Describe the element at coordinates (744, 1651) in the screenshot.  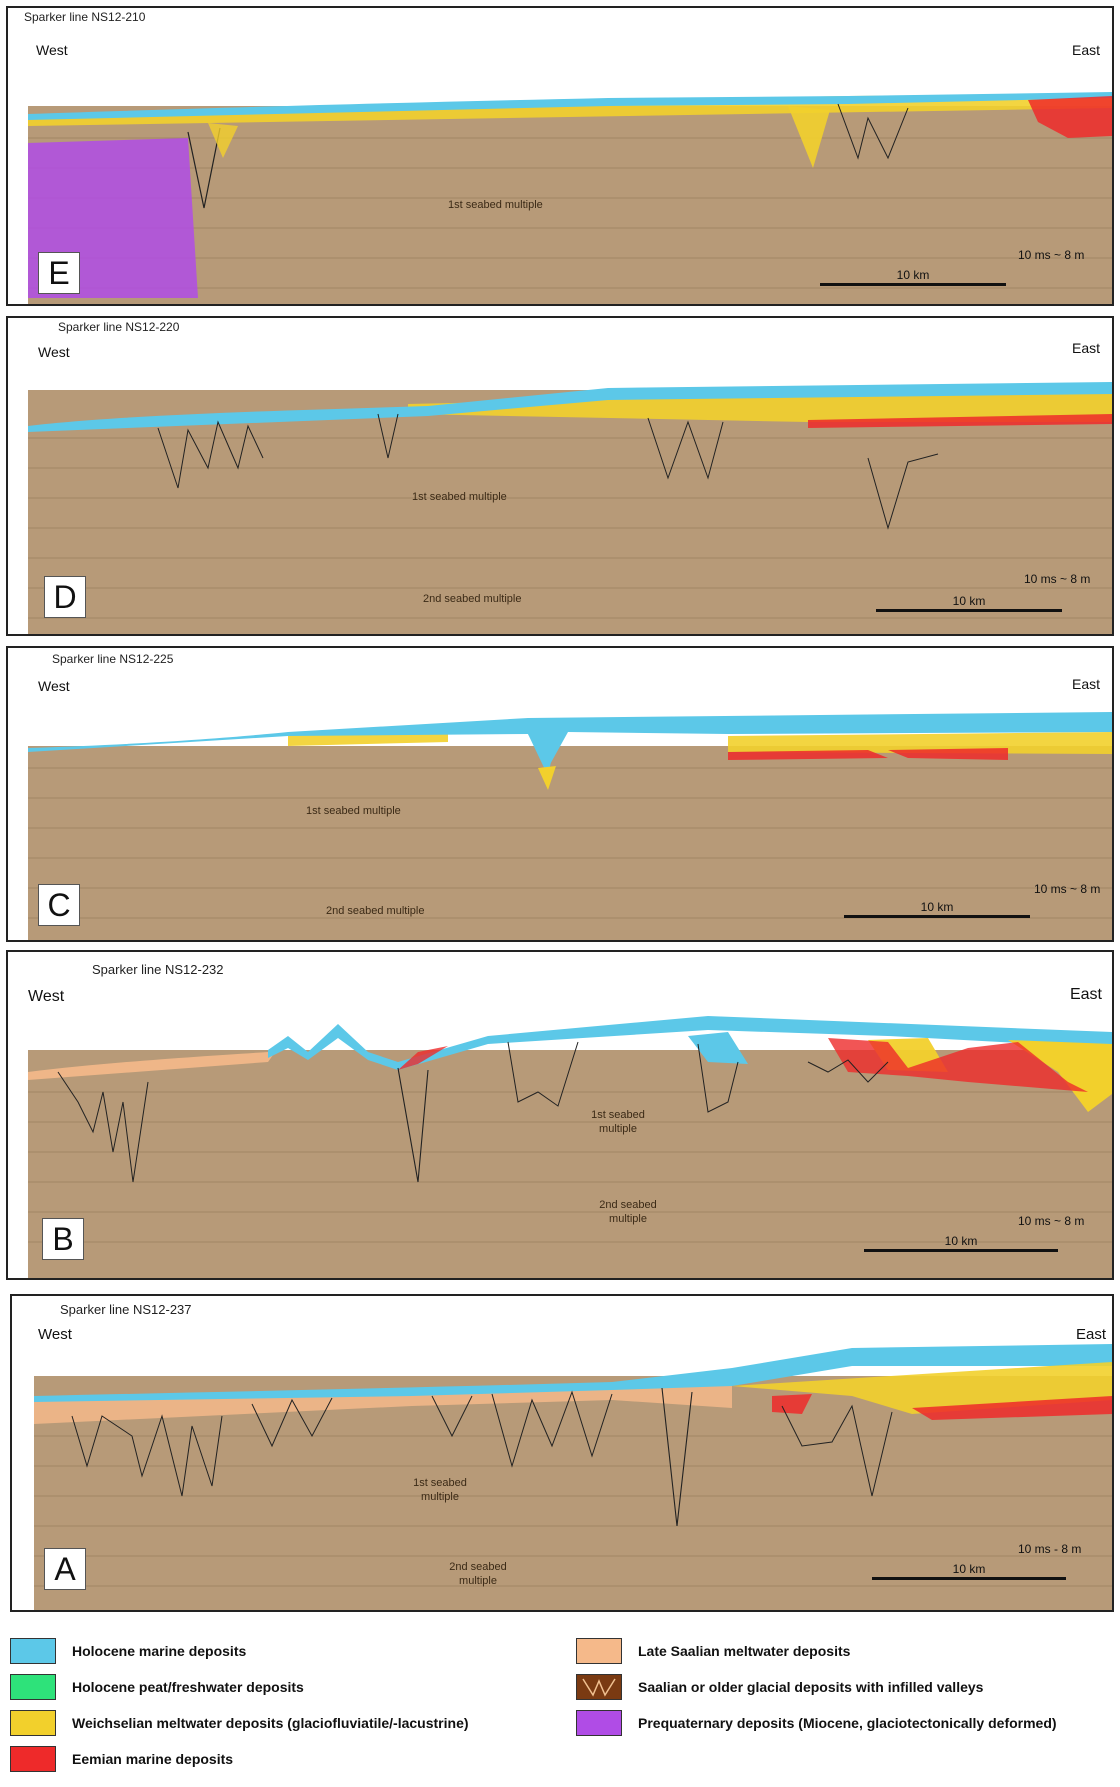
I see `legend-label: Late Saalian meltwater deposits` at that location.